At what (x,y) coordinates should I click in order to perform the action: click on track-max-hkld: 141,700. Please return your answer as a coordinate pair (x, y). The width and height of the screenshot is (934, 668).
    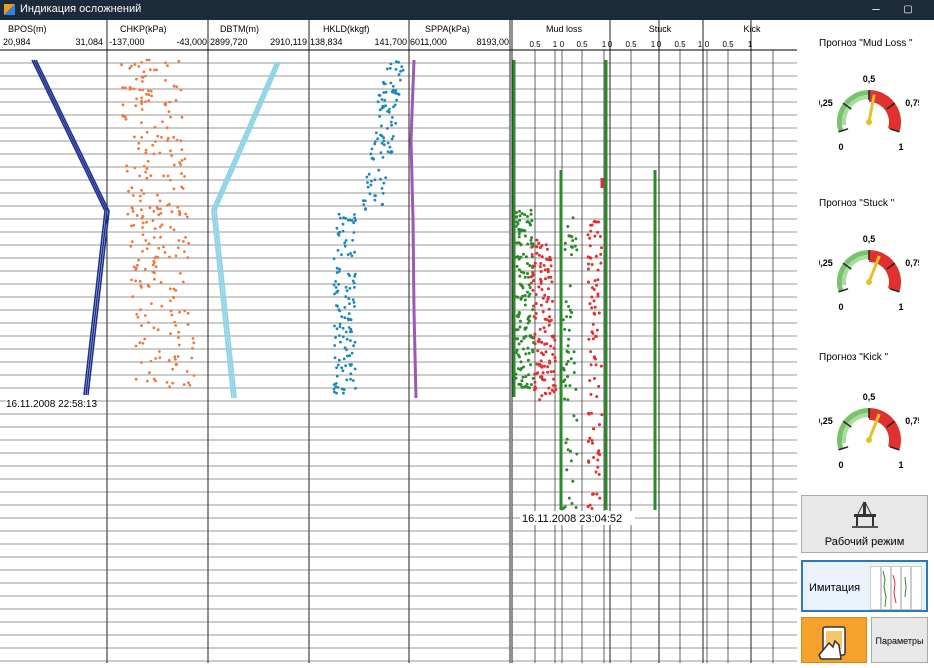
    Looking at the image, I should click on (390, 42).